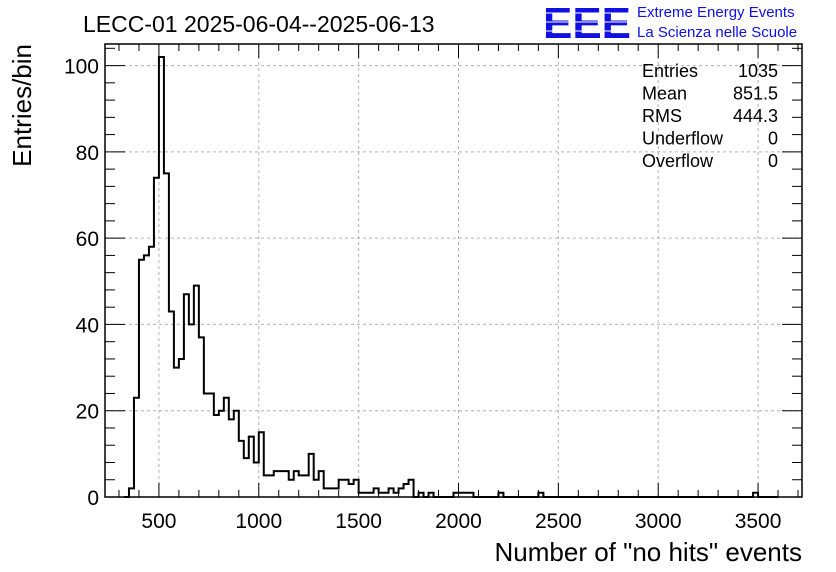 Image resolution: width=836 pixels, height=572 pixels. Describe the element at coordinates (678, 161) in the screenshot. I see `stats-label: Overflow` at that location.